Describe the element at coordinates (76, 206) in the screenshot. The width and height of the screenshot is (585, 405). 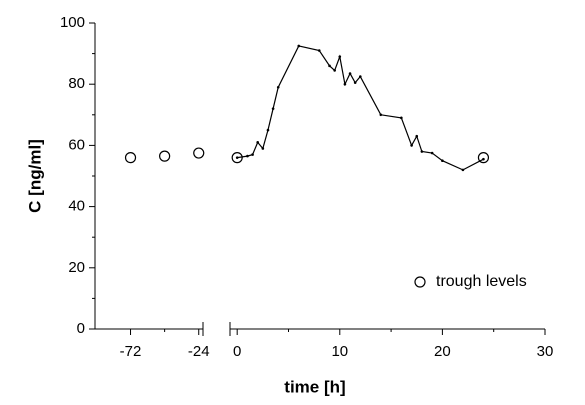
I see `y-tick-label: 40` at that location.